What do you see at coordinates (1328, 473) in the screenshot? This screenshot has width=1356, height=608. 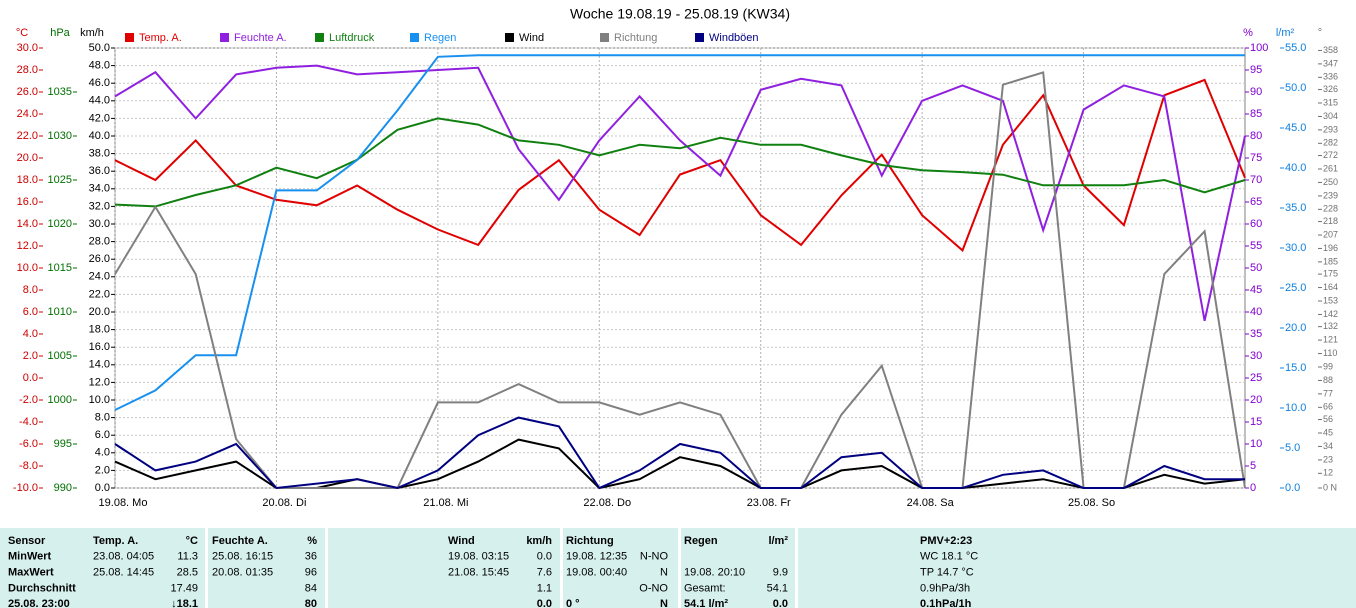 I see `y-tick-label: 12` at bounding box center [1328, 473].